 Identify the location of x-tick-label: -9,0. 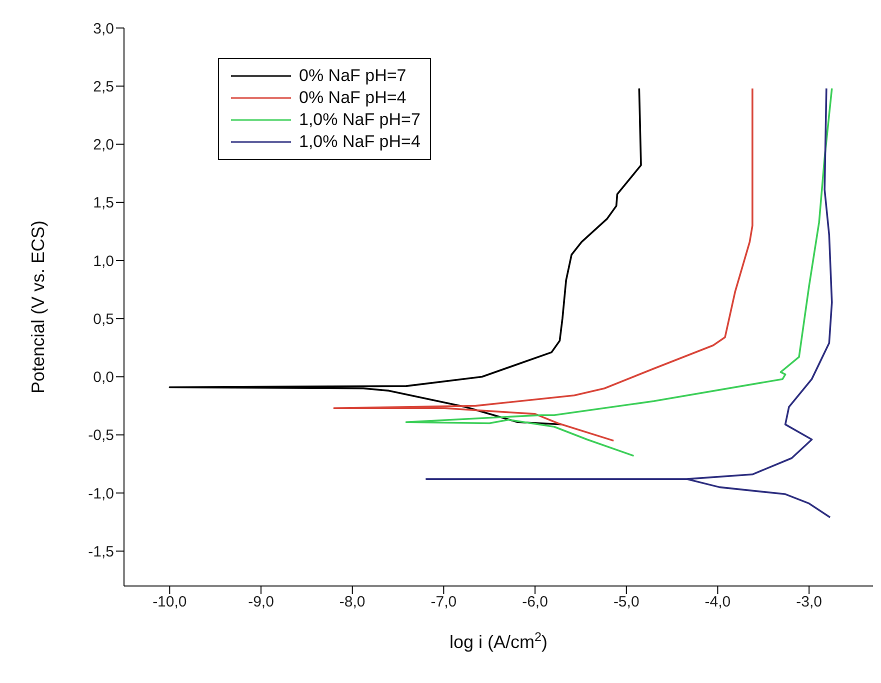
(261, 602).